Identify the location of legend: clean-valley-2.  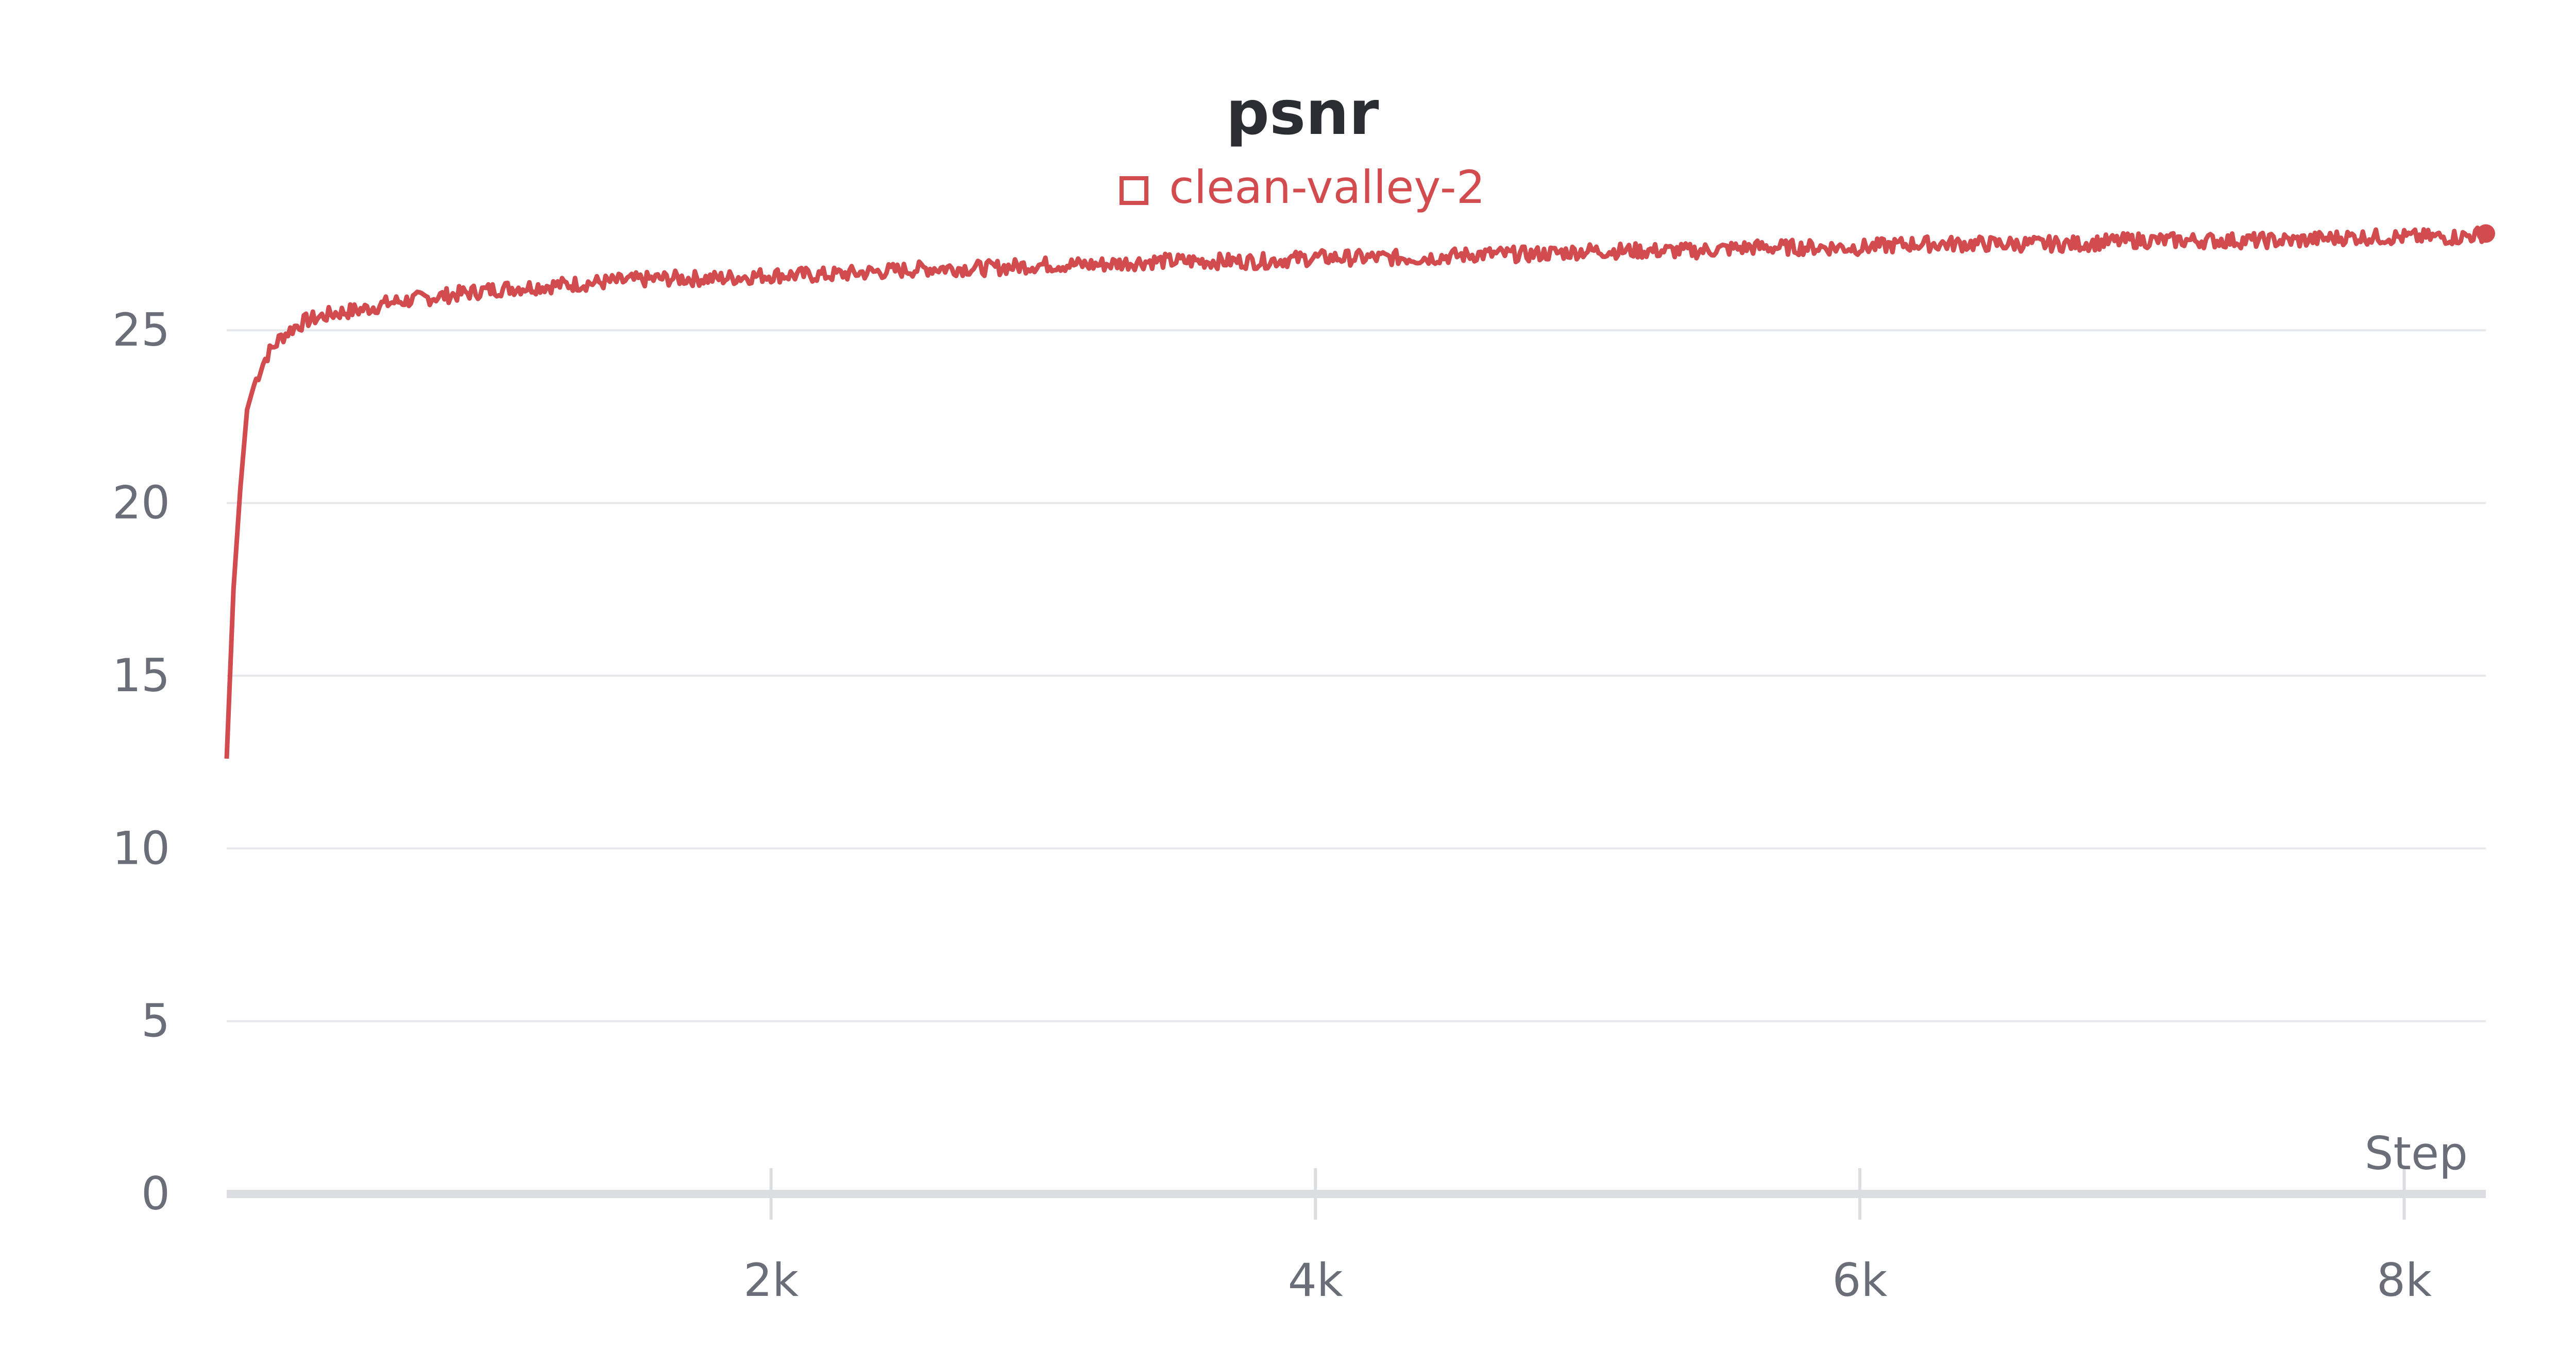
(1288, 187).